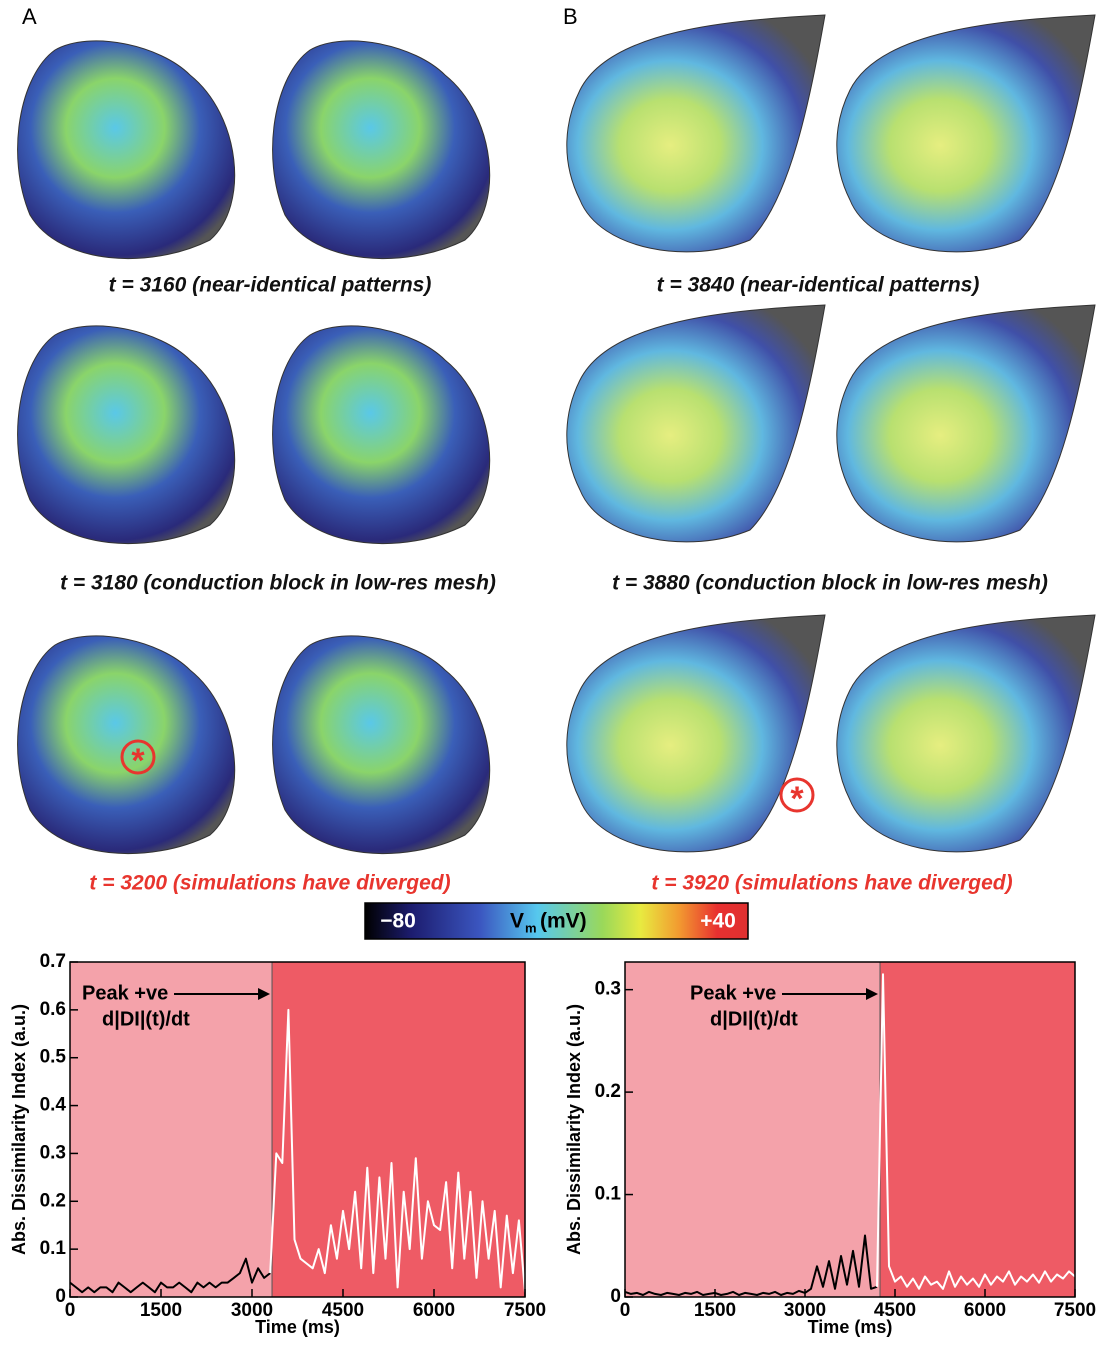  Describe the element at coordinates (270, 285) in the screenshot. I see `caption: t = 3160 (near-identical patterns)` at that location.